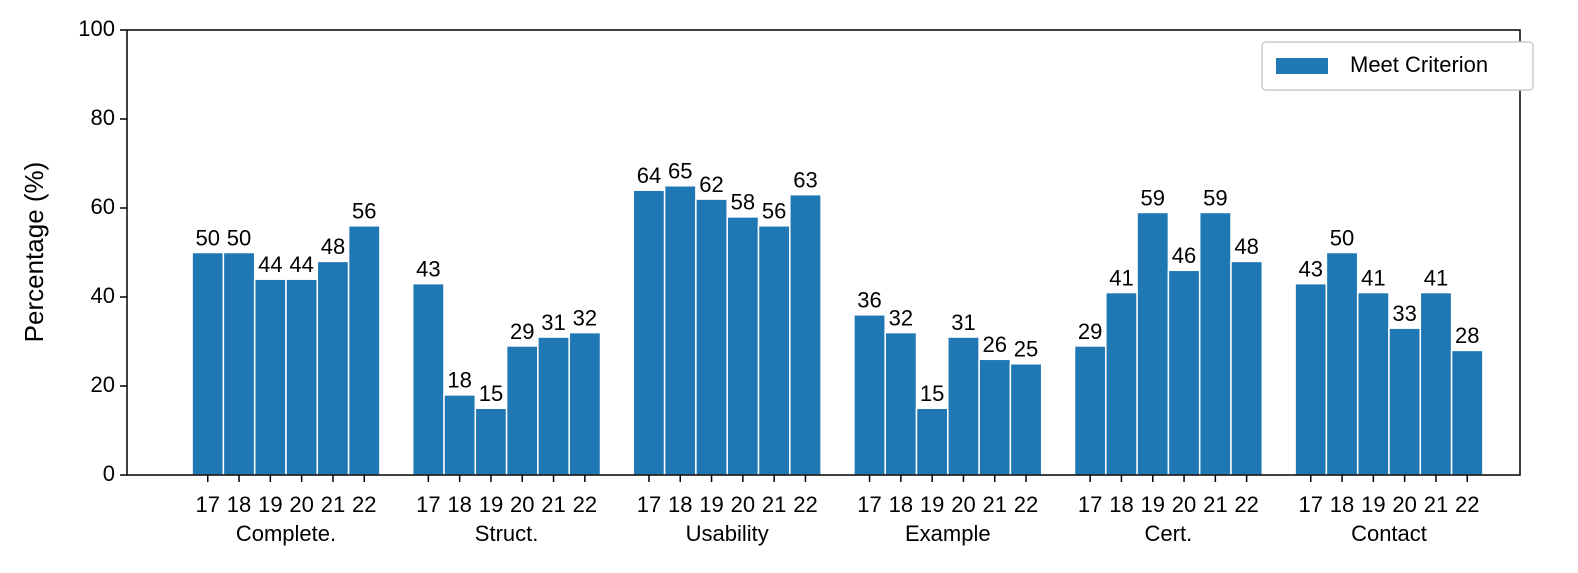  I want to click on value-label: 48, so click(1246, 246).